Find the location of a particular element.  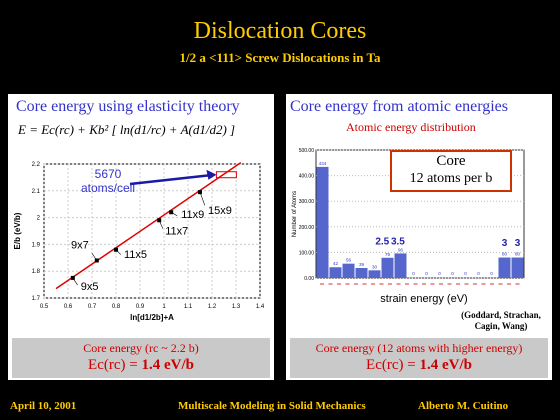

core-label-box: Core 12 atoms per b is located at coordinates (451, 171).